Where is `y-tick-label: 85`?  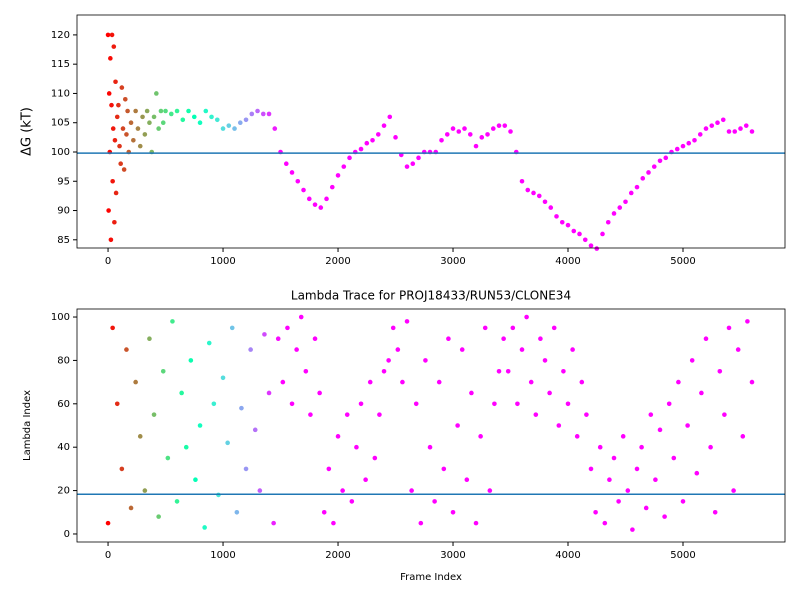
y-tick-label: 85 is located at coordinates (63, 240).